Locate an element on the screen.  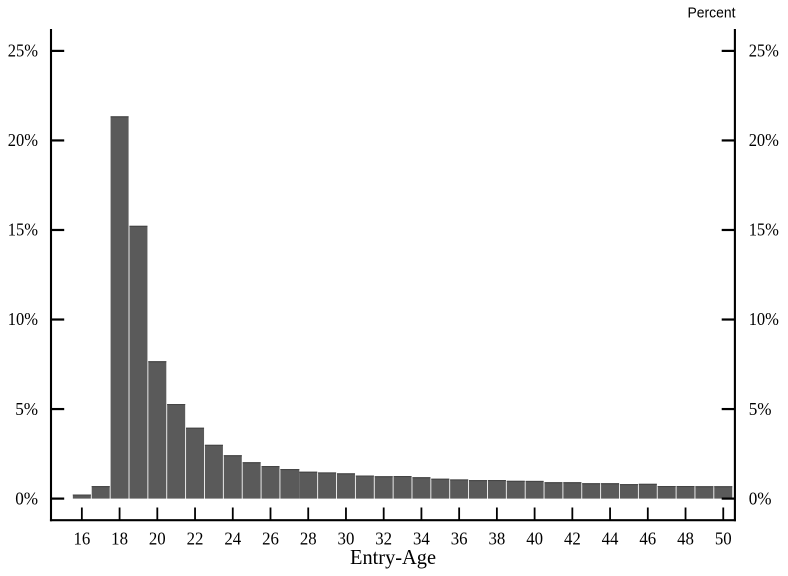
svg-text: 50 is located at coordinates (723, 538).